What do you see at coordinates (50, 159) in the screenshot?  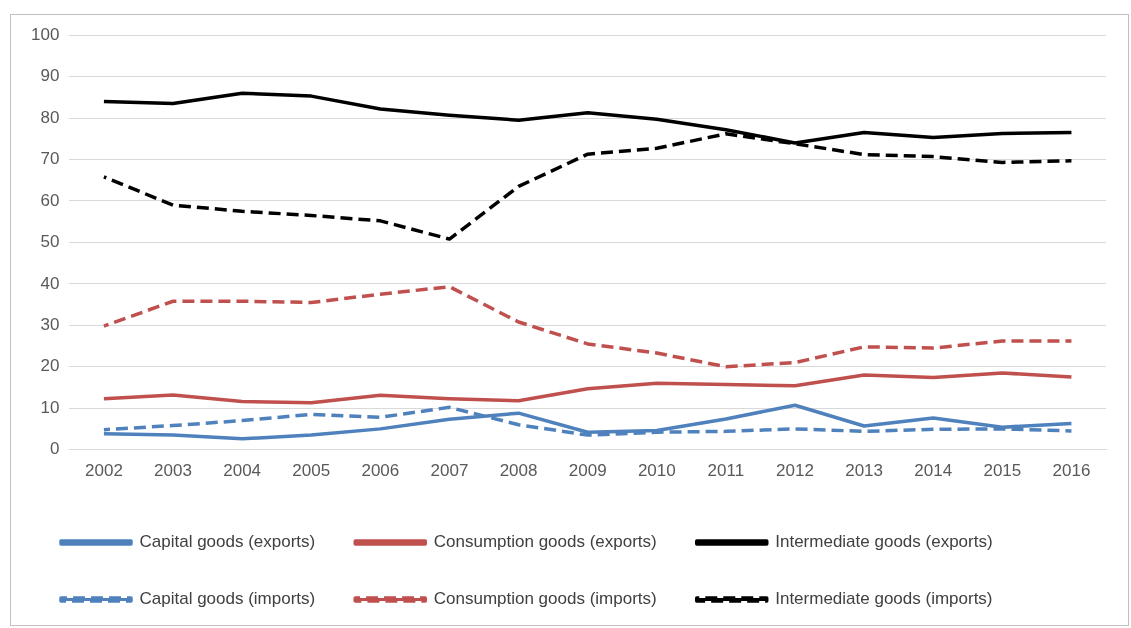 I see `y-tick-label: 70` at bounding box center [50, 159].